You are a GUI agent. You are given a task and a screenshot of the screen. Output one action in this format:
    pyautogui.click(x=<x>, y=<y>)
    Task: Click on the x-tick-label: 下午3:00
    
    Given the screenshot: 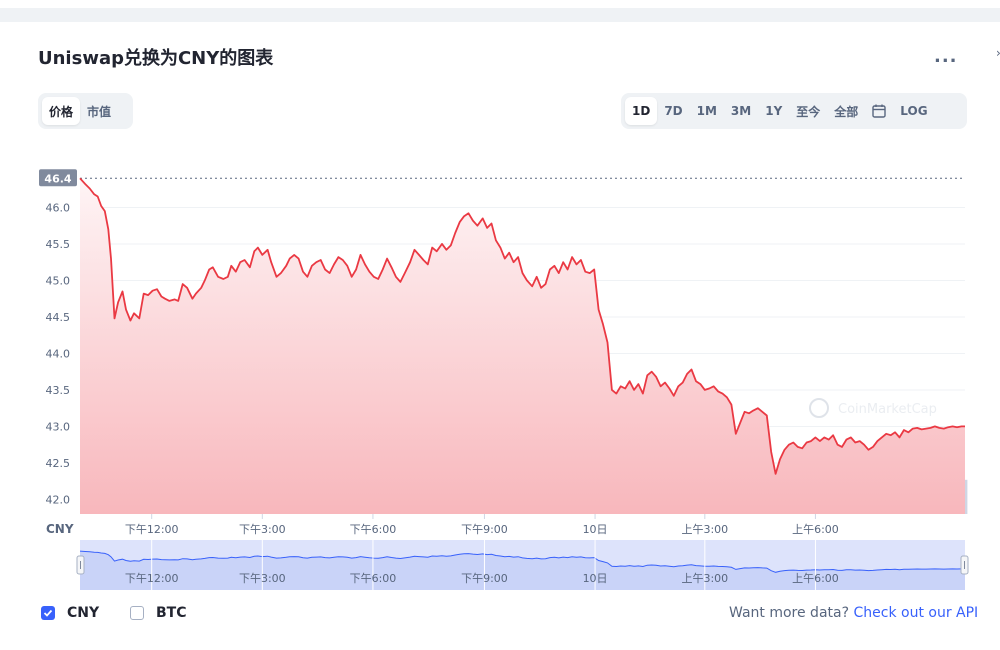 What is the action you would take?
    pyautogui.click(x=262, y=529)
    